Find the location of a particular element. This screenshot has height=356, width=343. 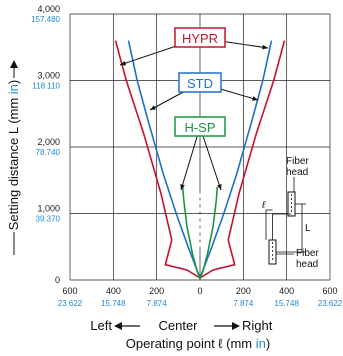

y-tick-label-in: 118.110 is located at coordinates (46, 86).